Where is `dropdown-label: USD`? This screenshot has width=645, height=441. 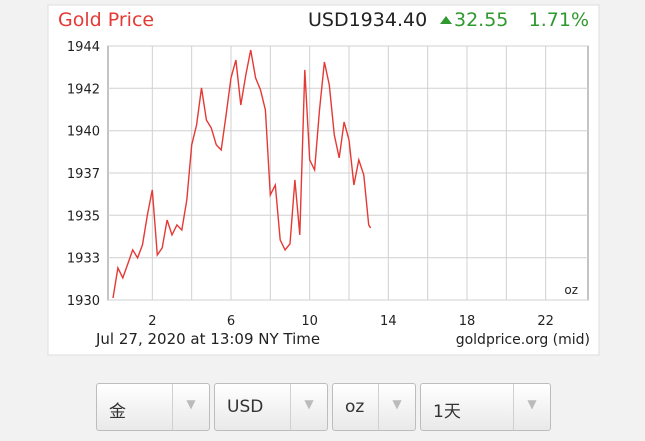
dropdown-label: USD is located at coordinates (245, 407).